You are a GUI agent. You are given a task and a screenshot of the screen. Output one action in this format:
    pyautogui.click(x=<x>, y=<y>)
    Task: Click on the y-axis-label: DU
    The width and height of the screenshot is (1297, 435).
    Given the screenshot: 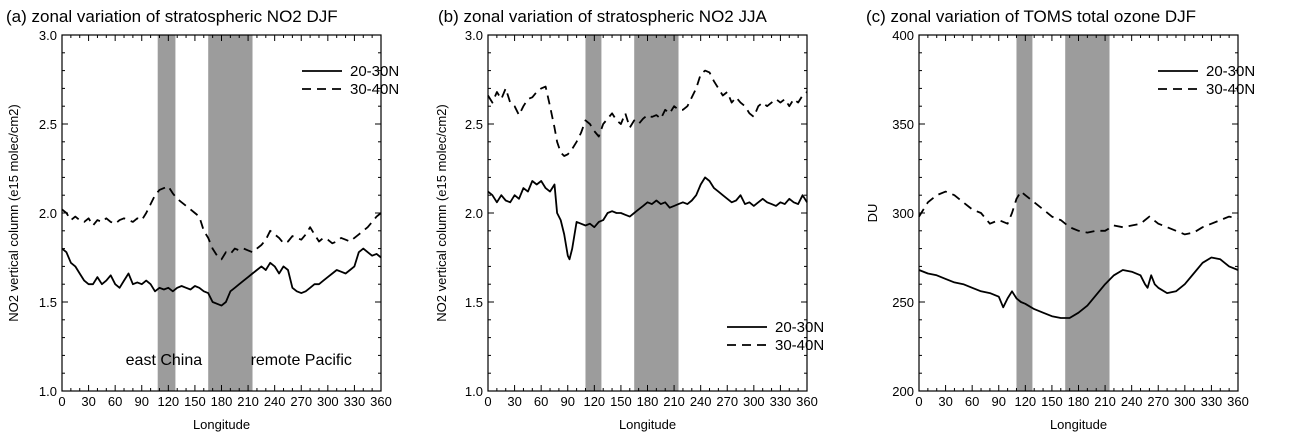 What is the action you would take?
    pyautogui.click(x=872, y=213)
    